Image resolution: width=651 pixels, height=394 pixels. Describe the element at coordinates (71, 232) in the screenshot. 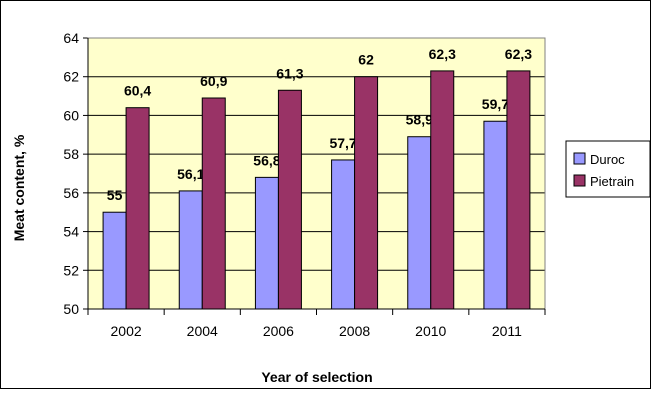

I see `y-tick-label: 54` at that location.